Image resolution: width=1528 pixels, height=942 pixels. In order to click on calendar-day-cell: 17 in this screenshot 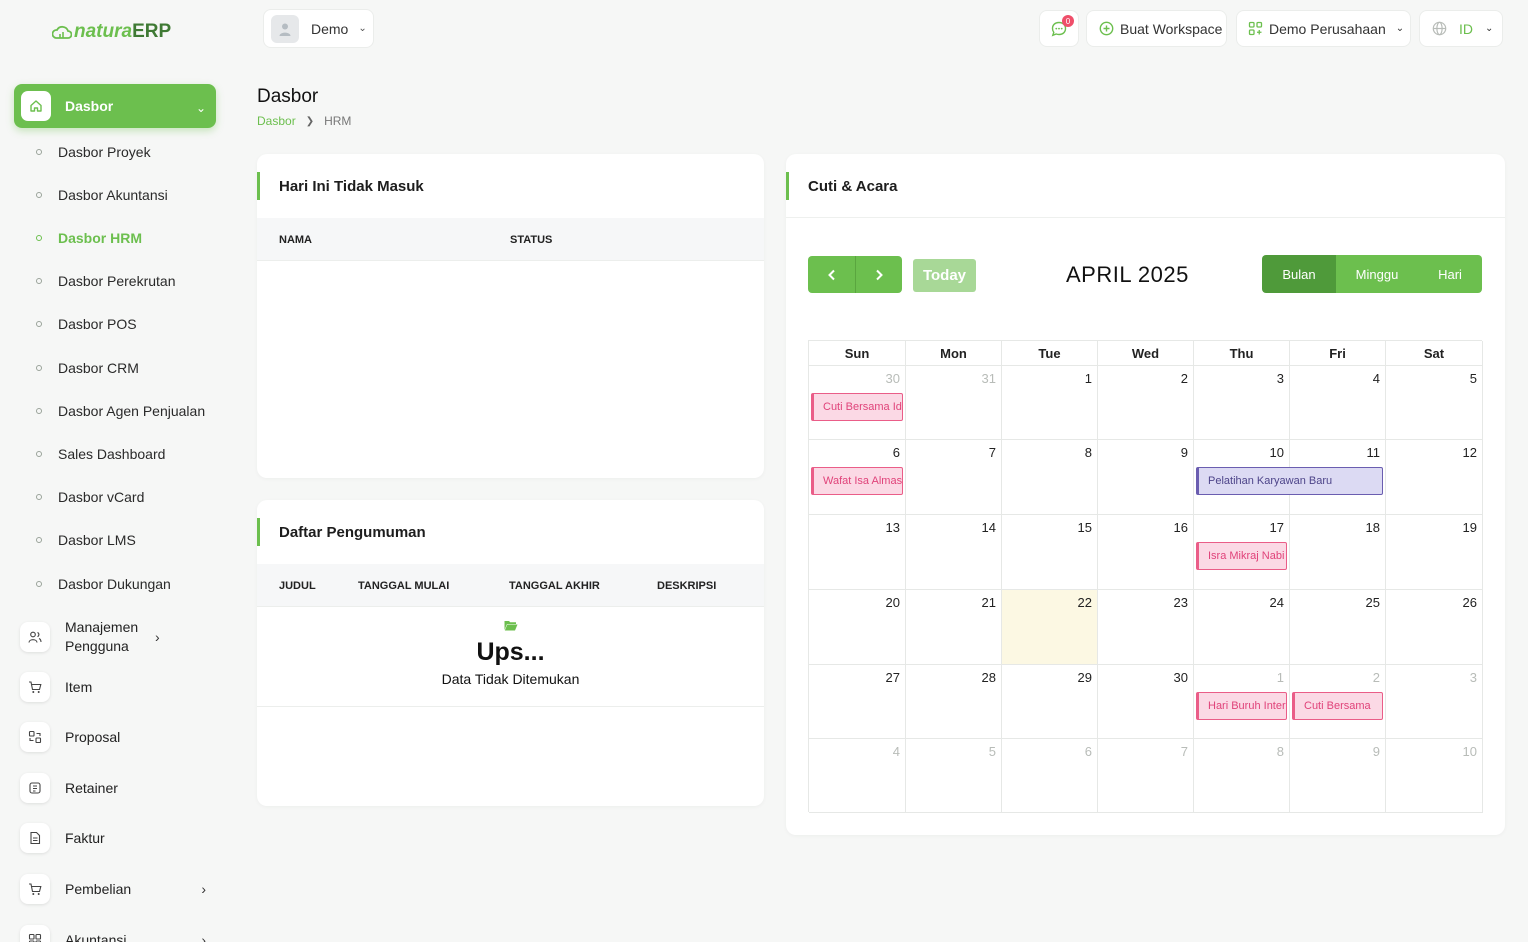, I will do `click(1242, 552)`.